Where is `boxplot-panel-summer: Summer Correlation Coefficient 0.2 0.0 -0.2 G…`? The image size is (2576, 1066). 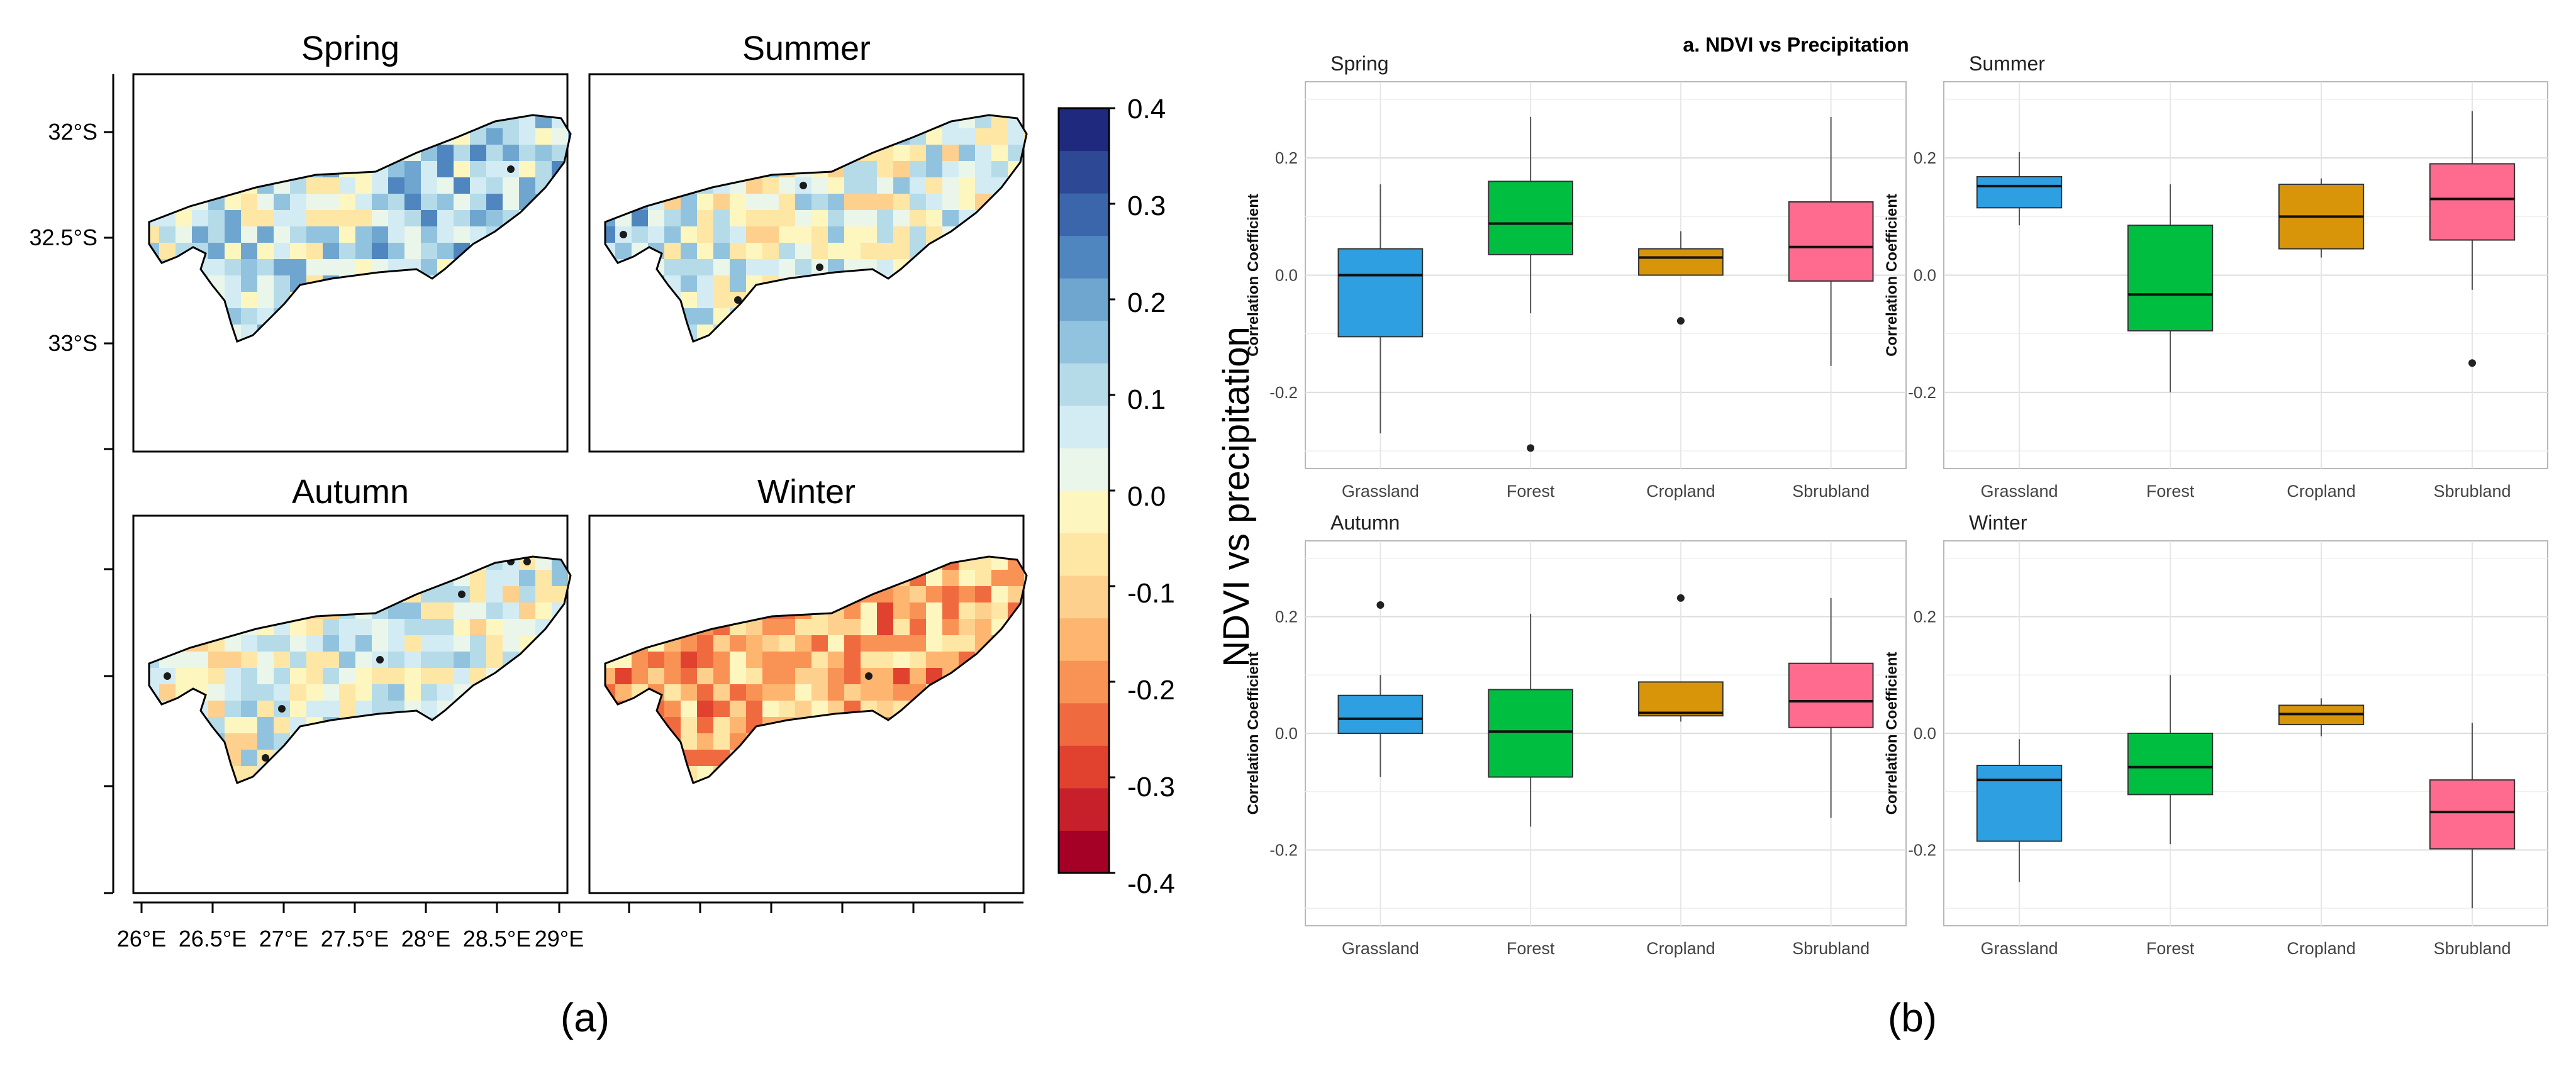
boxplot-panel-summer: Summer Correlation Coefficient 0.2 0.0 -0.2 G… is located at coordinates (2215, 276).